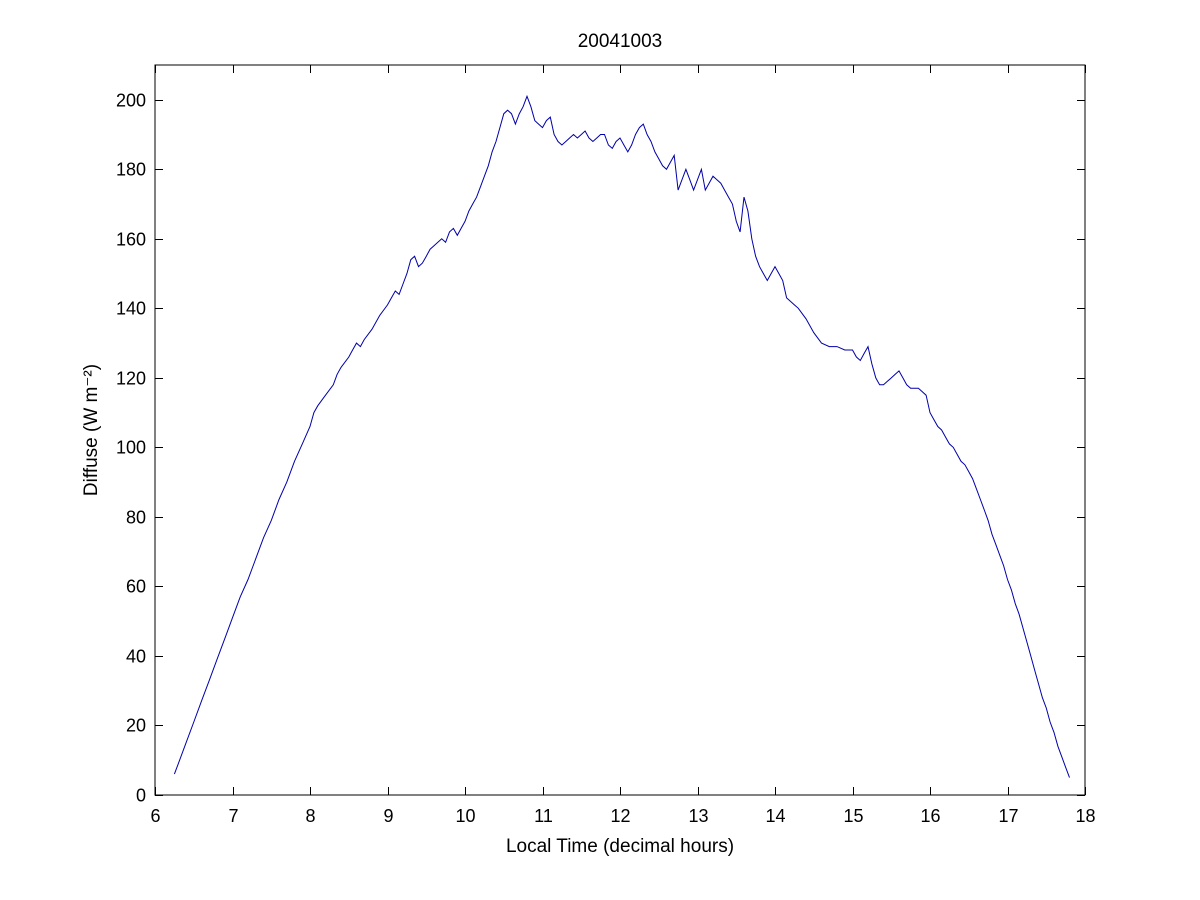  What do you see at coordinates (141, 796) in the screenshot?
I see `y-tick-label: 0` at bounding box center [141, 796].